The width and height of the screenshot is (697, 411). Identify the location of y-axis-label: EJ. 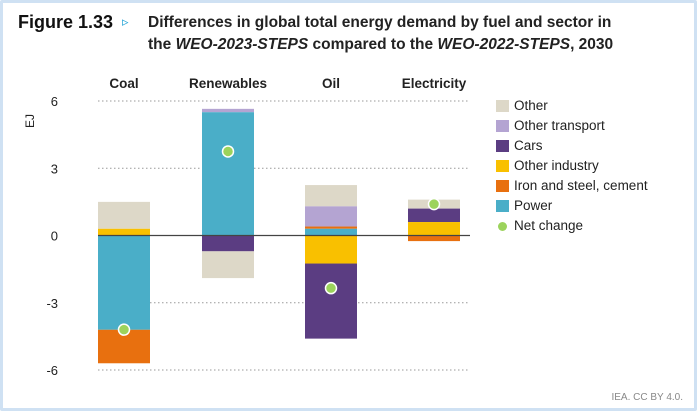
(30, 121).